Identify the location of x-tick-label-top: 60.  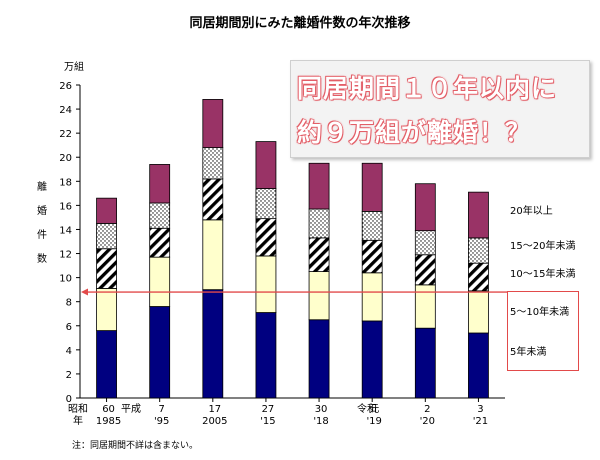
(108, 409).